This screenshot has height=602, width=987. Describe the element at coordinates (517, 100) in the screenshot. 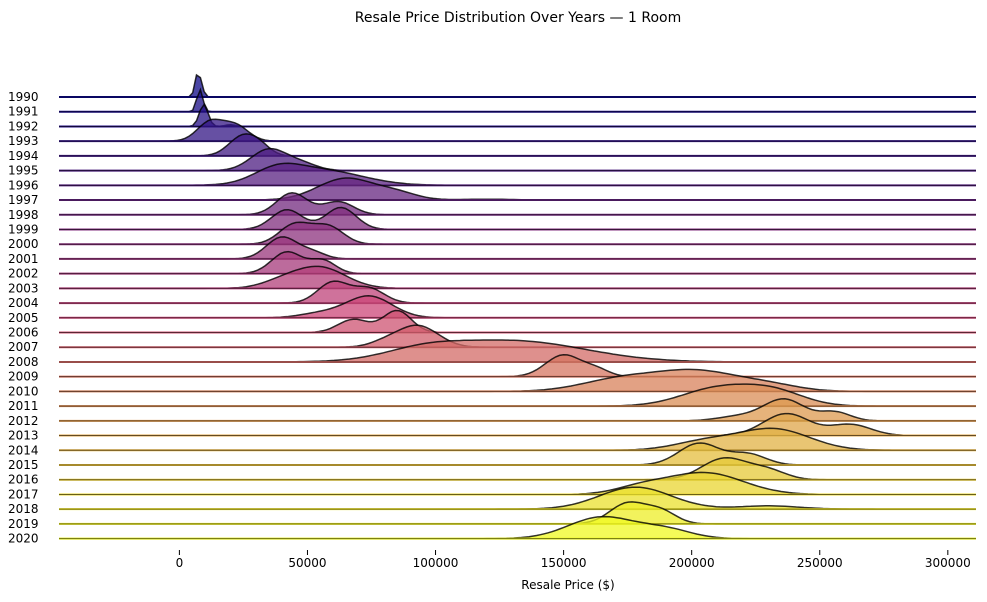

I see `ridge-1991` at that location.